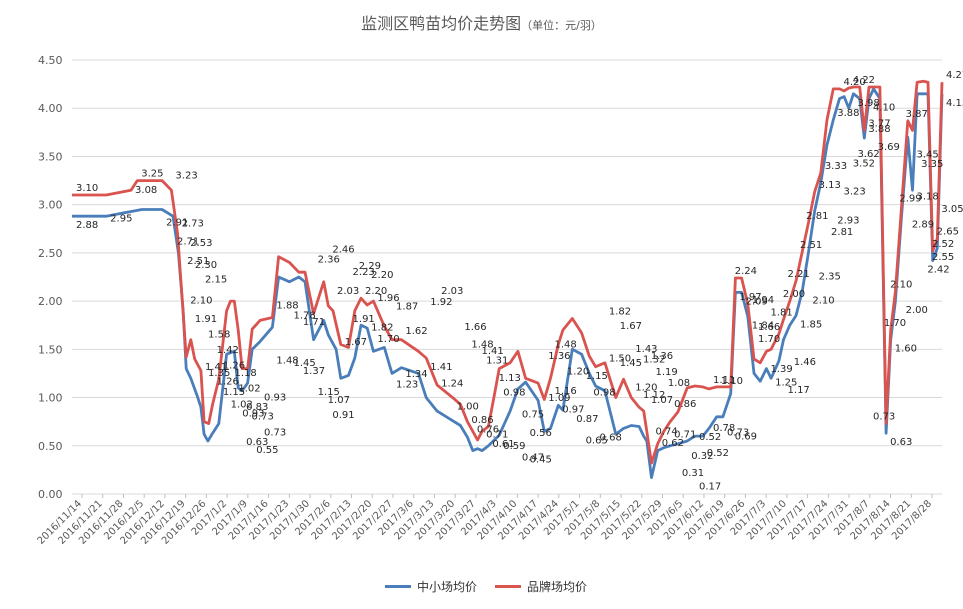  I want to click on data-label-series-1: 1.32, so click(654, 360).